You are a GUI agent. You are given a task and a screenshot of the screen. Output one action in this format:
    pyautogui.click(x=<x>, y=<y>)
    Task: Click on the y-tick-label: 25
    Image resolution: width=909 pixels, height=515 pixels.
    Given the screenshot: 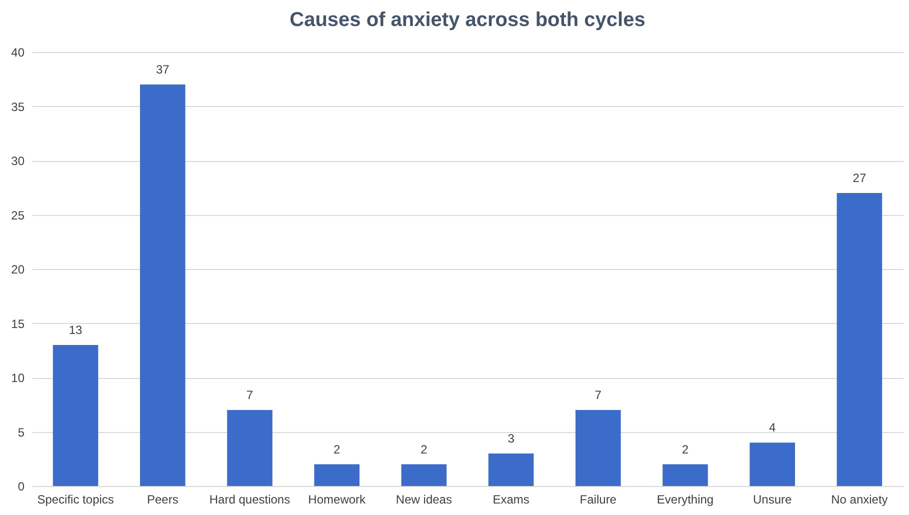 What is the action you would take?
    pyautogui.click(x=18, y=215)
    